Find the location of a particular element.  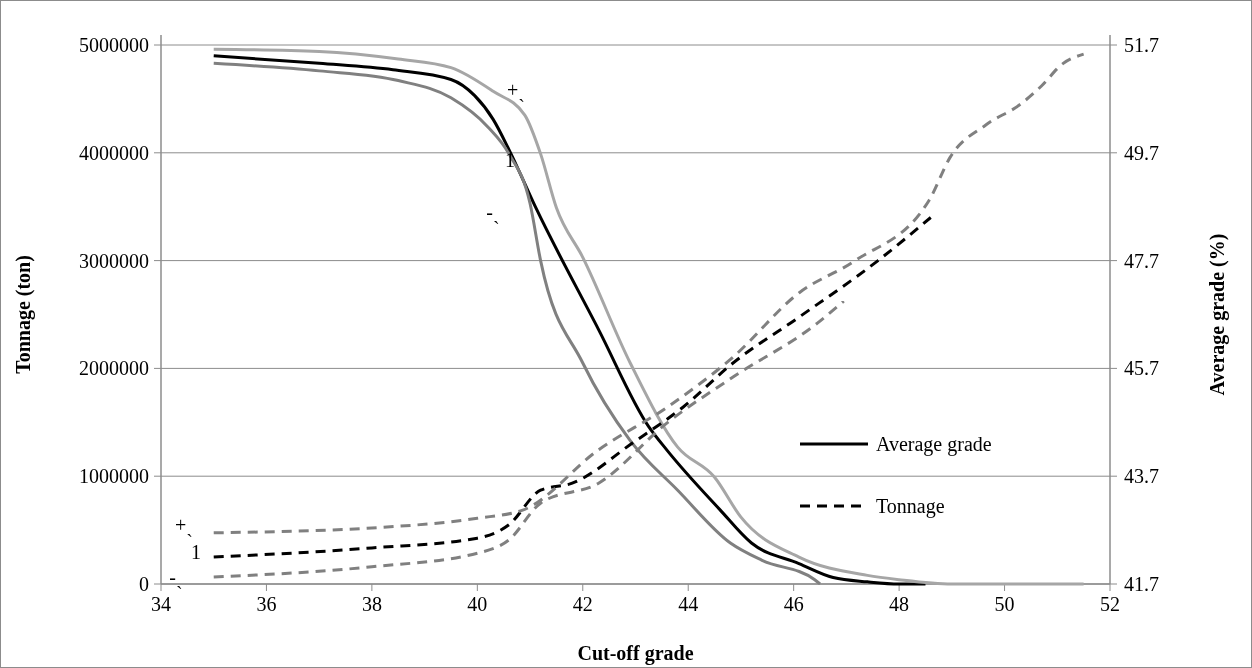

x-tick-label: 50 is located at coordinates (1004, 604).